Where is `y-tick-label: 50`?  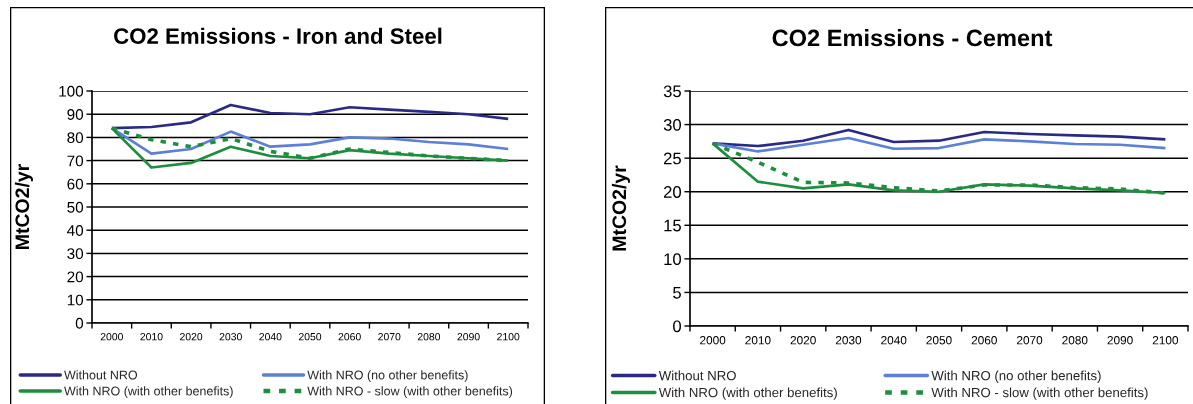 y-tick-label: 50 is located at coordinates (75, 207).